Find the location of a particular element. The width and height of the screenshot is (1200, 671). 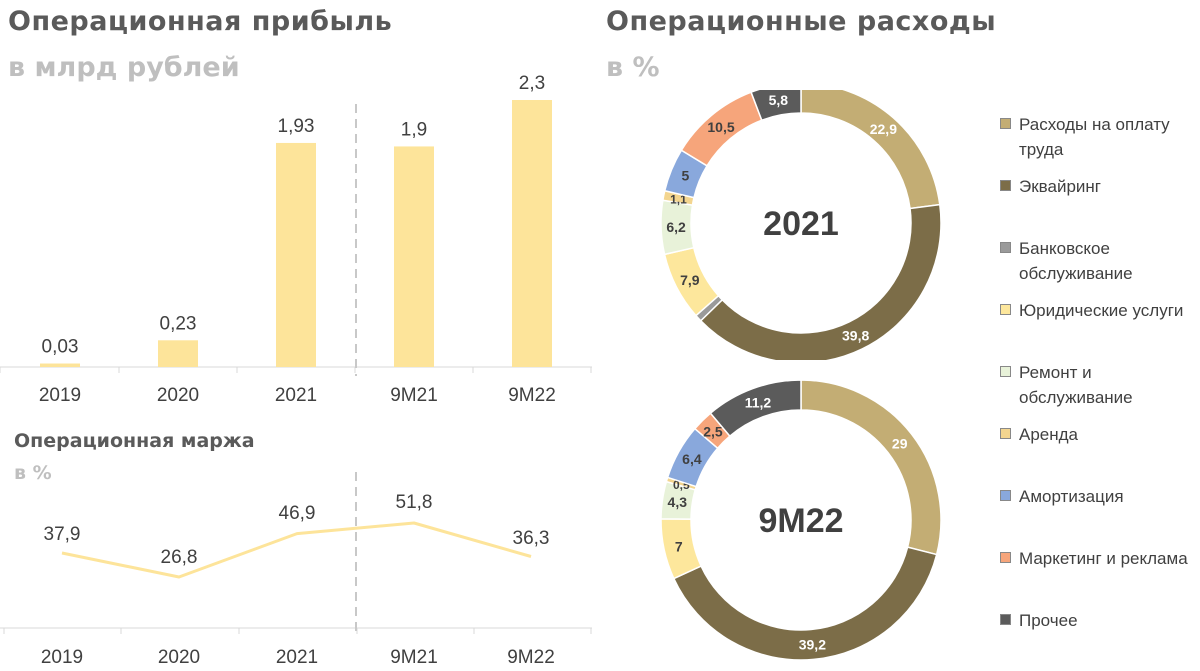

line-value-label: 51,8 is located at coordinates (414, 502).